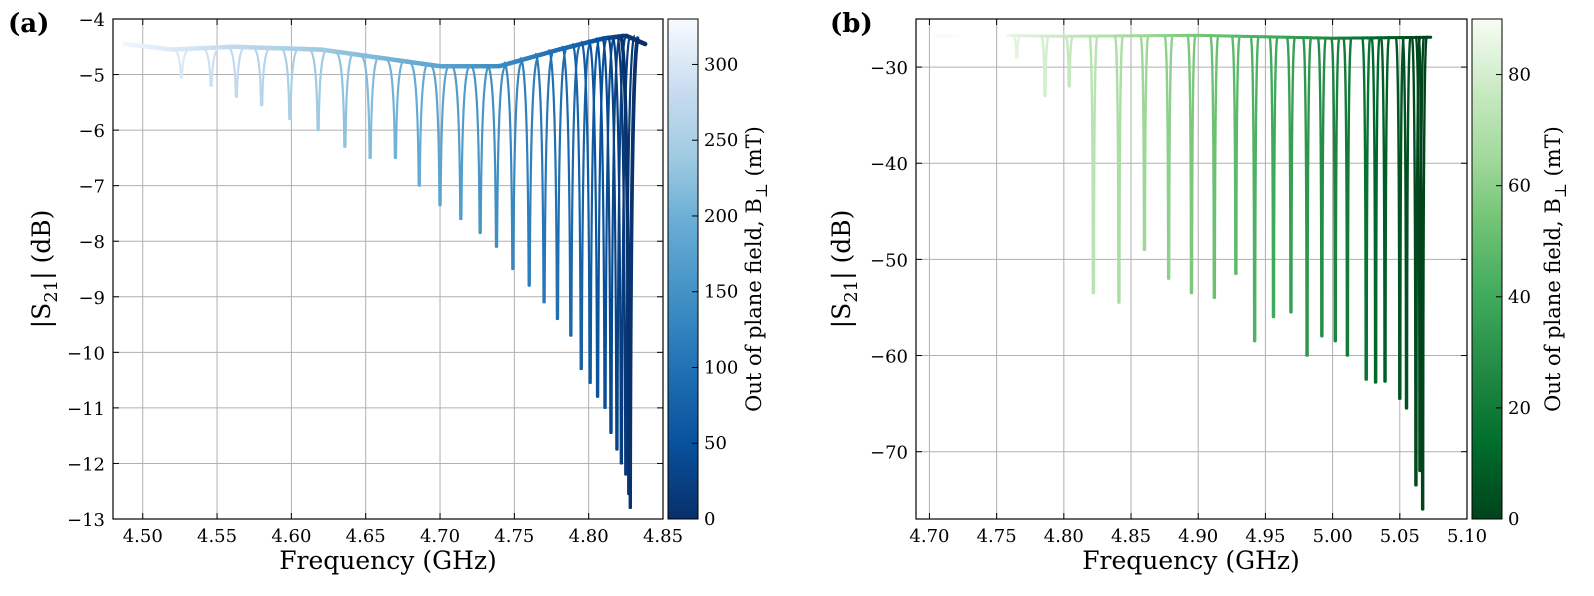 This screenshot has width=1594, height=596. Describe the element at coordinates (1198, 536) in the screenshot. I see `x-tick-label: 4.90` at that location.